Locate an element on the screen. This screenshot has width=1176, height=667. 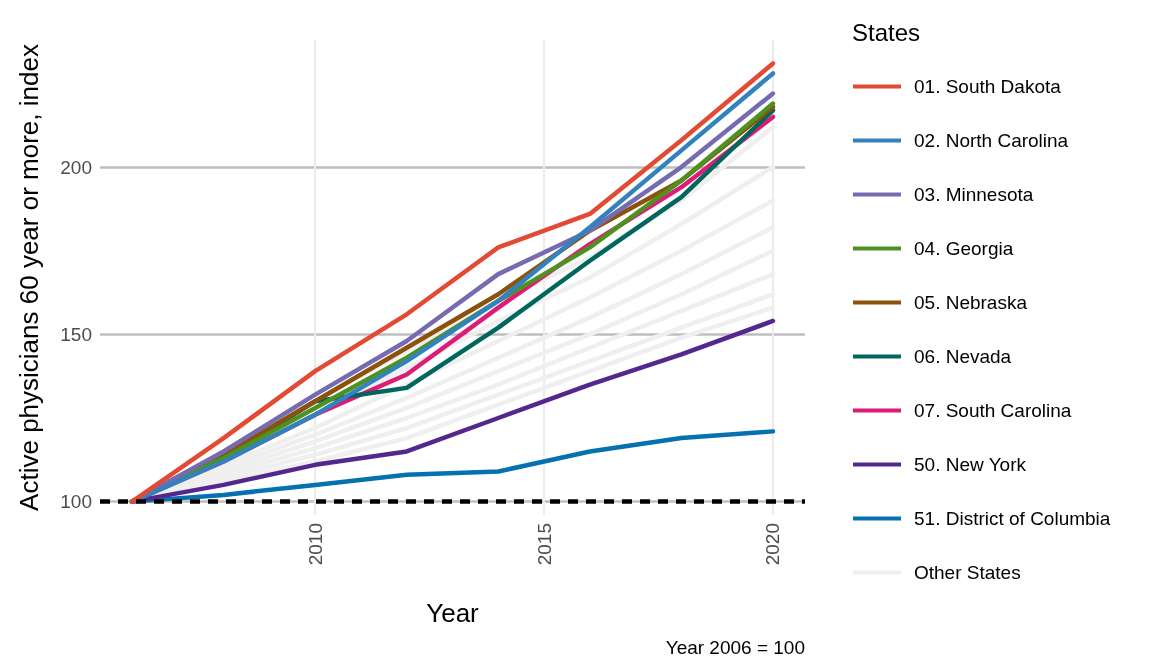
legend-label: 51. District of Columbia is located at coordinates (1012, 518).